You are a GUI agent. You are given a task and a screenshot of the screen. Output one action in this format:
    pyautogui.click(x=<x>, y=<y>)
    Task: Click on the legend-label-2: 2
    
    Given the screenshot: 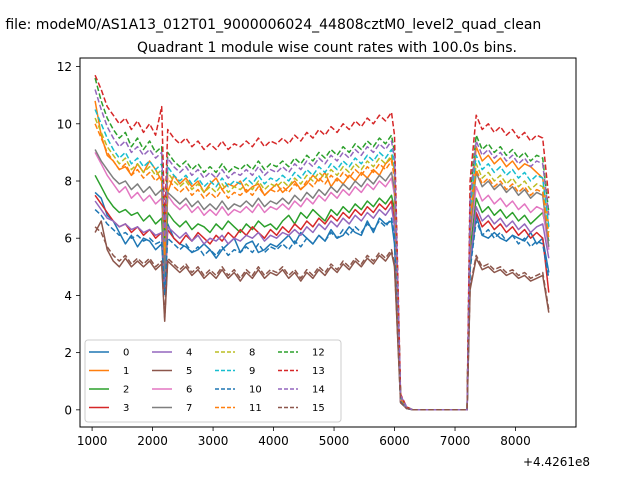 What is the action you would take?
    pyautogui.click(x=126, y=390)
    